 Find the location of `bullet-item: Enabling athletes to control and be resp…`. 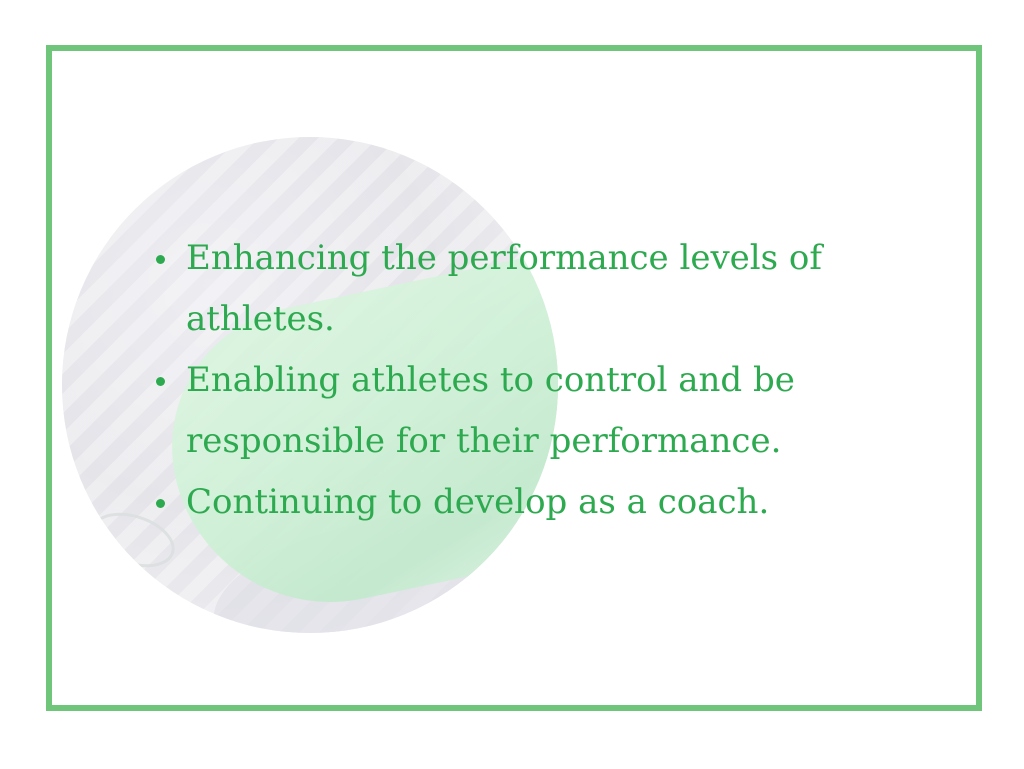

bullet-item: Enabling athletes to control and be resp… is located at coordinates (530, 411).